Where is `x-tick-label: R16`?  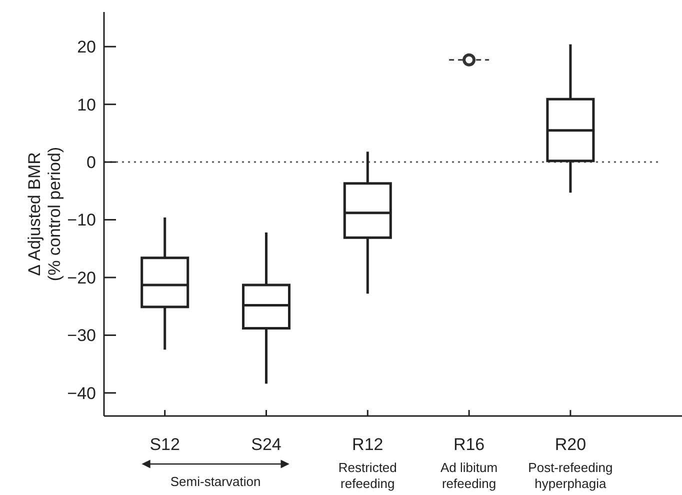
x-tick-label: R16 is located at coordinates (469, 444).